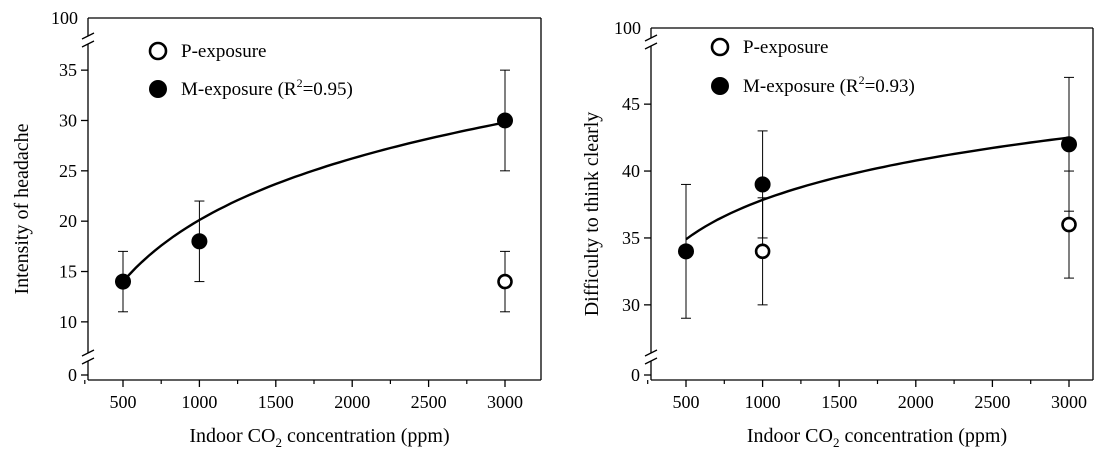 Image resolution: width=1098 pixels, height=454 pixels. I want to click on y-tick-label: 25, so click(68, 171).